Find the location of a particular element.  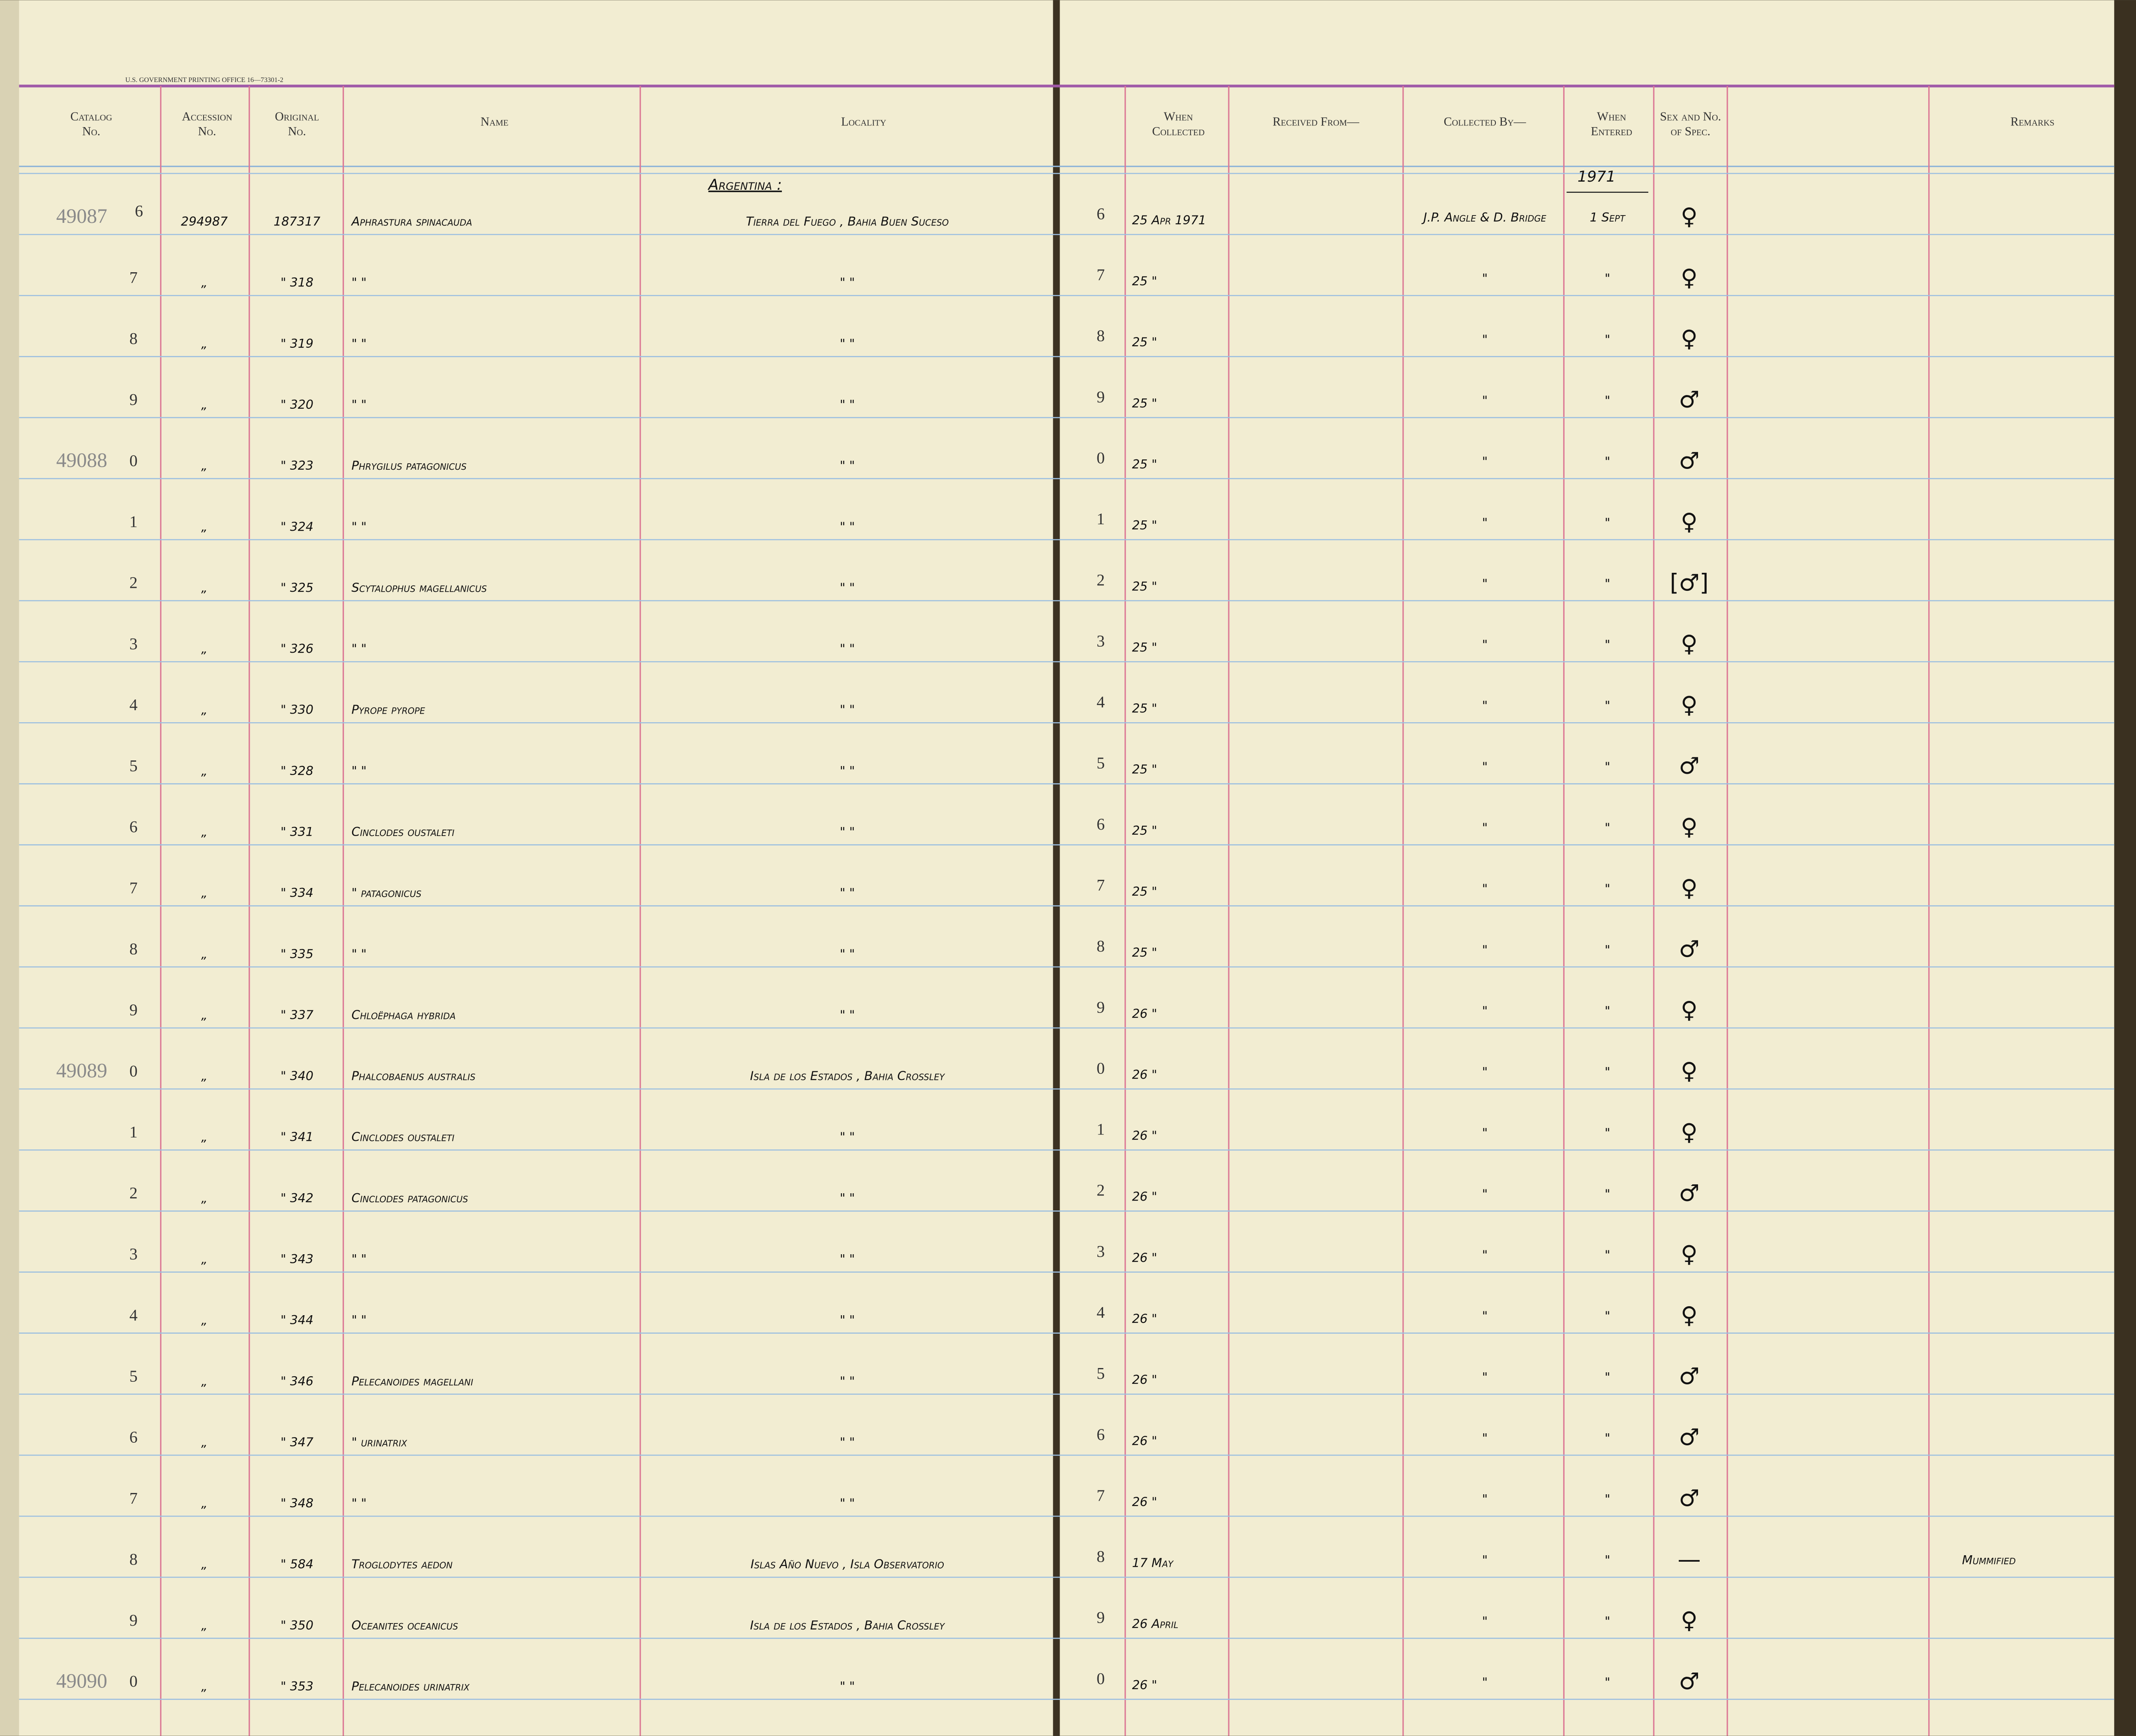

original-number: " 342 is located at coordinates (296, 1198).